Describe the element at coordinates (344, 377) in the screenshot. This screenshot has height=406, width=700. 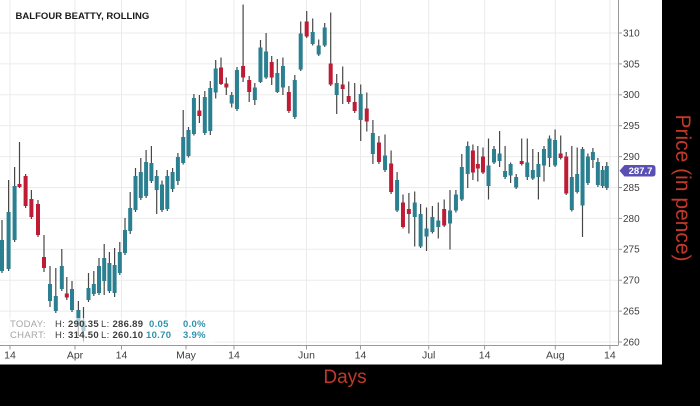
I see `svg-text: Days` at that location.